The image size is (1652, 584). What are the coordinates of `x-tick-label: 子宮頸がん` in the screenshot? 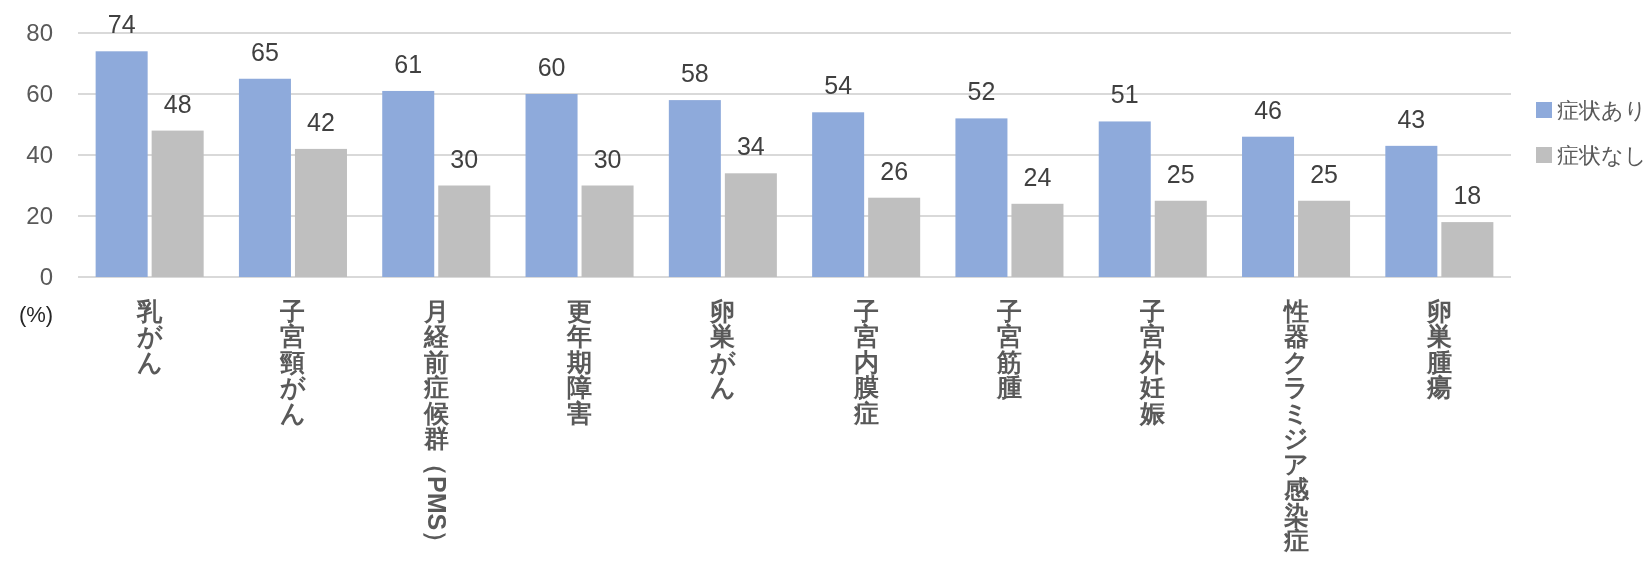 It's located at (292, 361).